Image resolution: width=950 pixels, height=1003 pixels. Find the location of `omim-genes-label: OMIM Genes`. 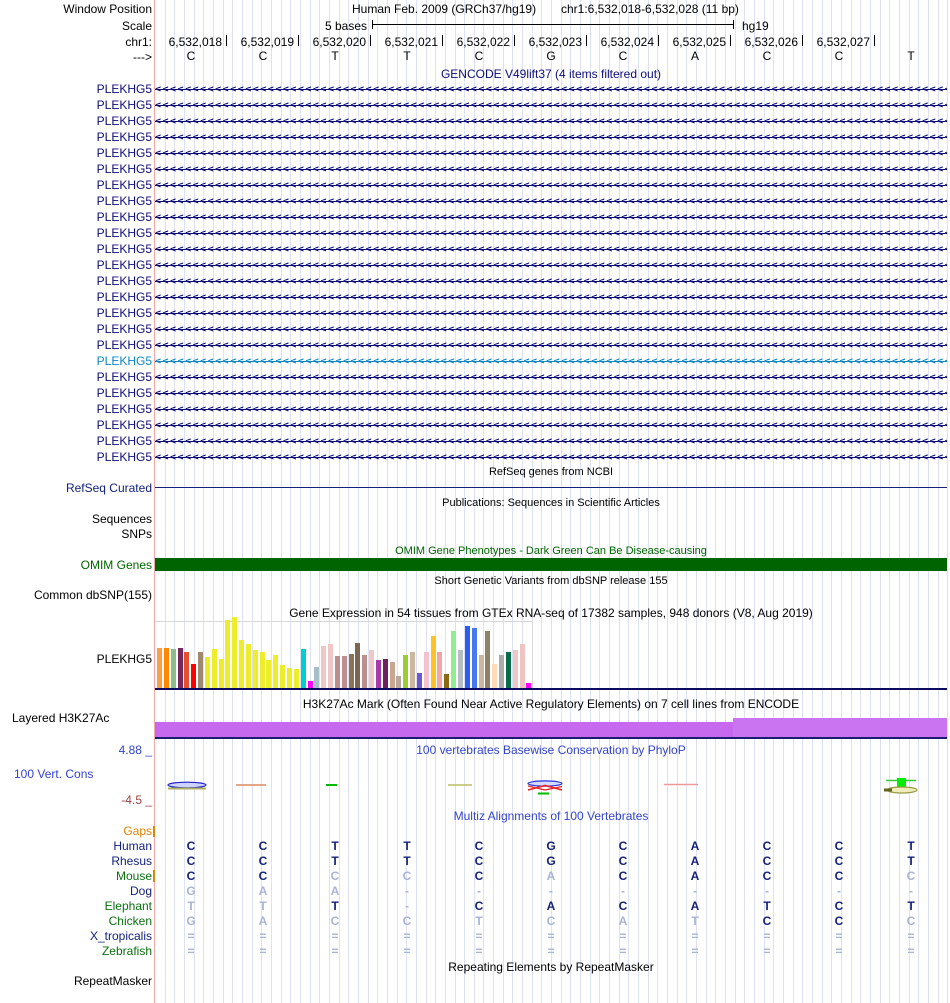

omim-genes-label: OMIM Genes is located at coordinates (116, 565).